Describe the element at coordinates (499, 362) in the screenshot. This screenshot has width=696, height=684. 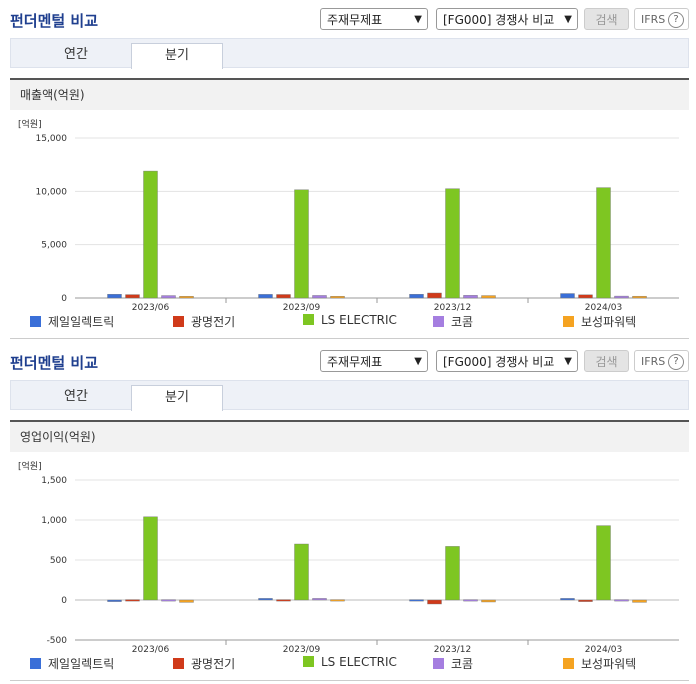
I see `peer-select-value: [FG000] 경쟁사 비교` at that location.